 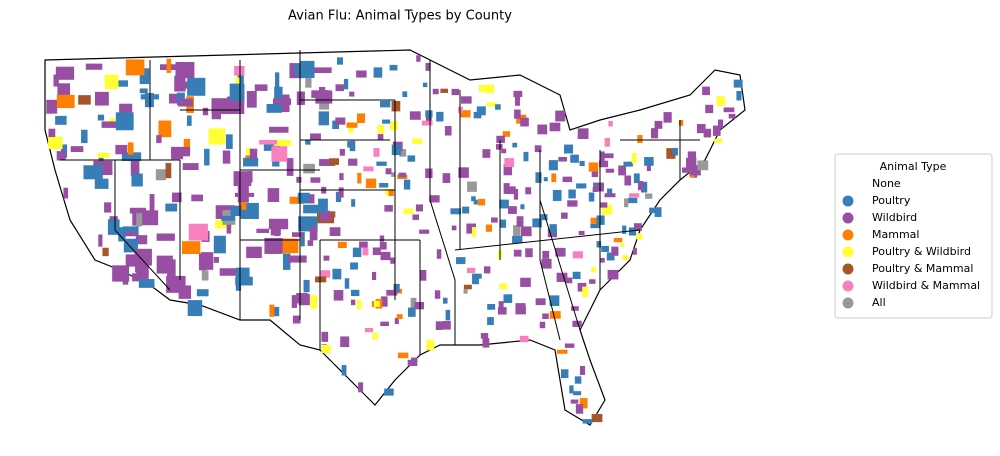 I want to click on map-title: Avian Flu: Animal Types by County, so click(x=400, y=16).